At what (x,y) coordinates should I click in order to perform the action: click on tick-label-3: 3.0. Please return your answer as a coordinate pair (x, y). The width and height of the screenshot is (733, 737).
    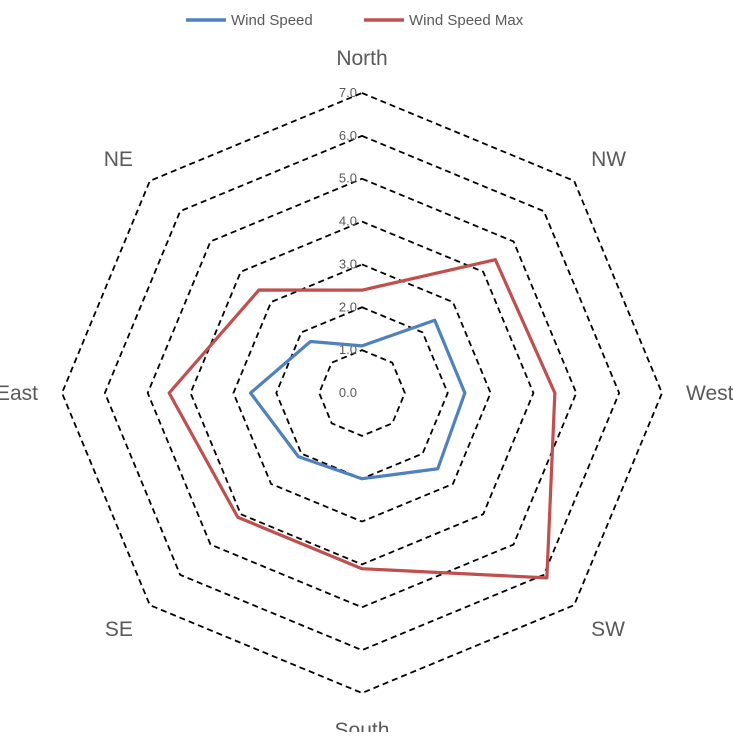
    Looking at the image, I should click on (348, 263).